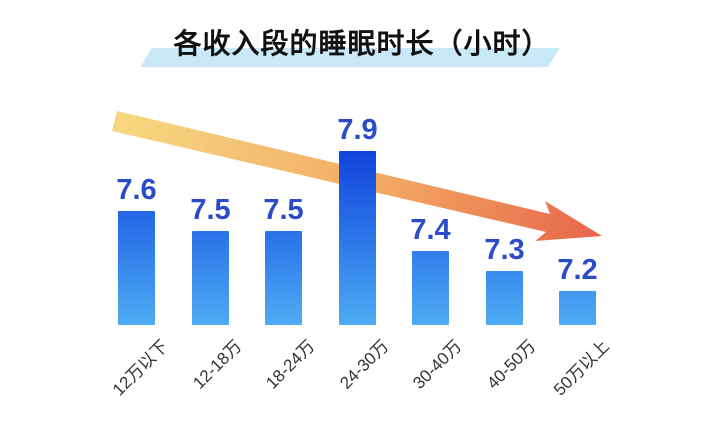 The height and width of the screenshot is (444, 724). I want to click on bar-value-label: 7.2, so click(577, 270).